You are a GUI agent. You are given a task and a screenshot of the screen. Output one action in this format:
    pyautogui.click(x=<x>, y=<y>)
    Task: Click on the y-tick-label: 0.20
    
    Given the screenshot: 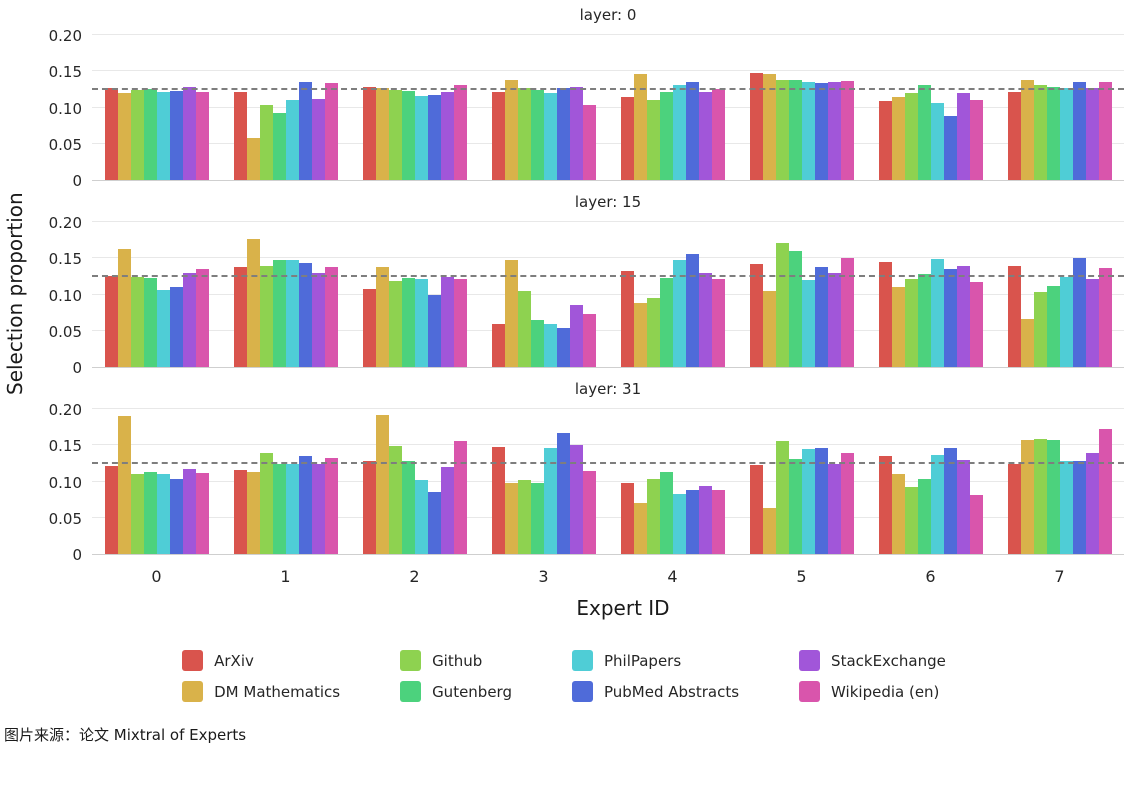 What is the action you would take?
    pyautogui.click(x=65, y=223)
    